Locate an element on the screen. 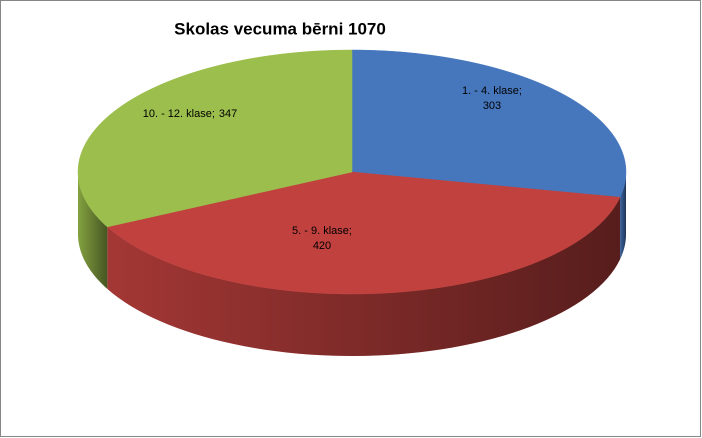  data-label: 1. - 4. klase; 303 is located at coordinates (492, 98).